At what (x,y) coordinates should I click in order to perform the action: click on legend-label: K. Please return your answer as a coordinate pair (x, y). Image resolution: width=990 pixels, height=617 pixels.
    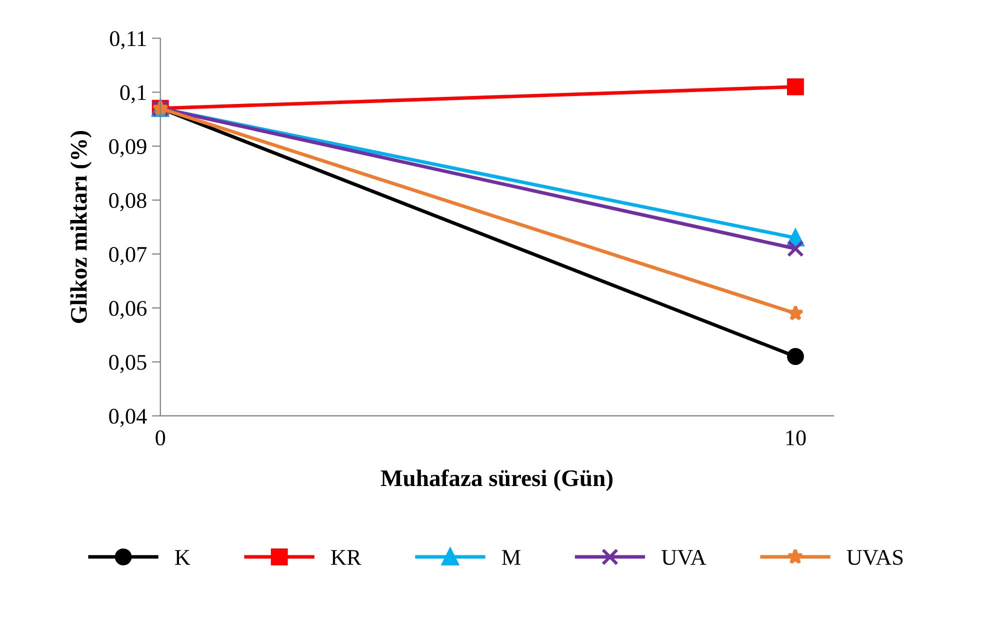
    Looking at the image, I should click on (182, 557).